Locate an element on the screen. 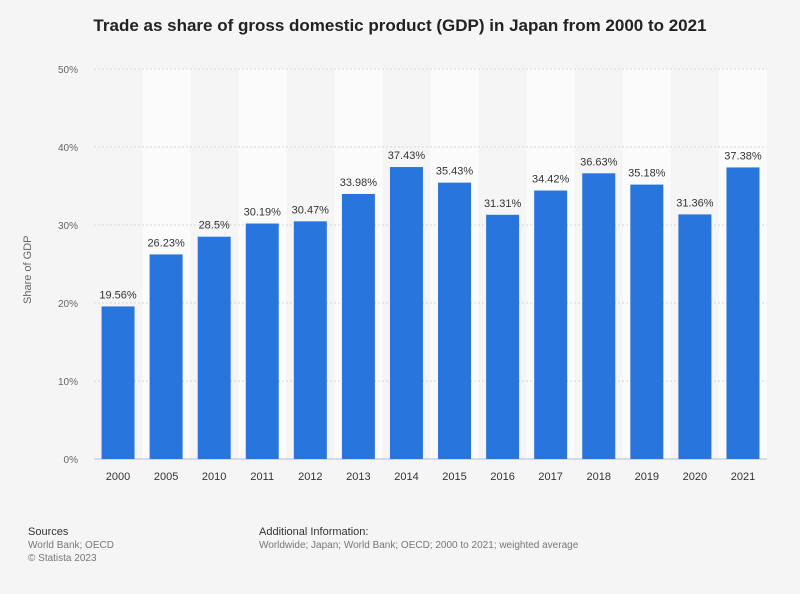 This screenshot has width=800, height=594. data-label: 30.19% is located at coordinates (263, 213).